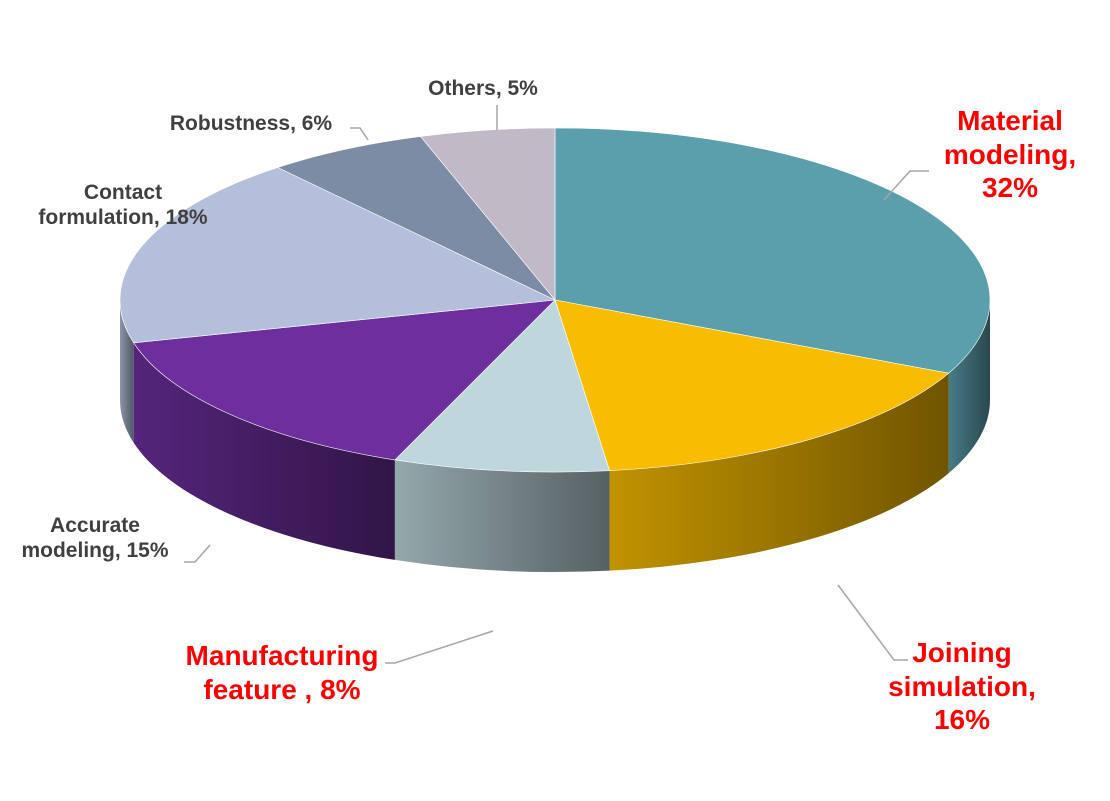 The image size is (1110, 801). Describe the element at coordinates (264, 451) in the screenshot. I see `pie-side-accurate-modeling` at that location.